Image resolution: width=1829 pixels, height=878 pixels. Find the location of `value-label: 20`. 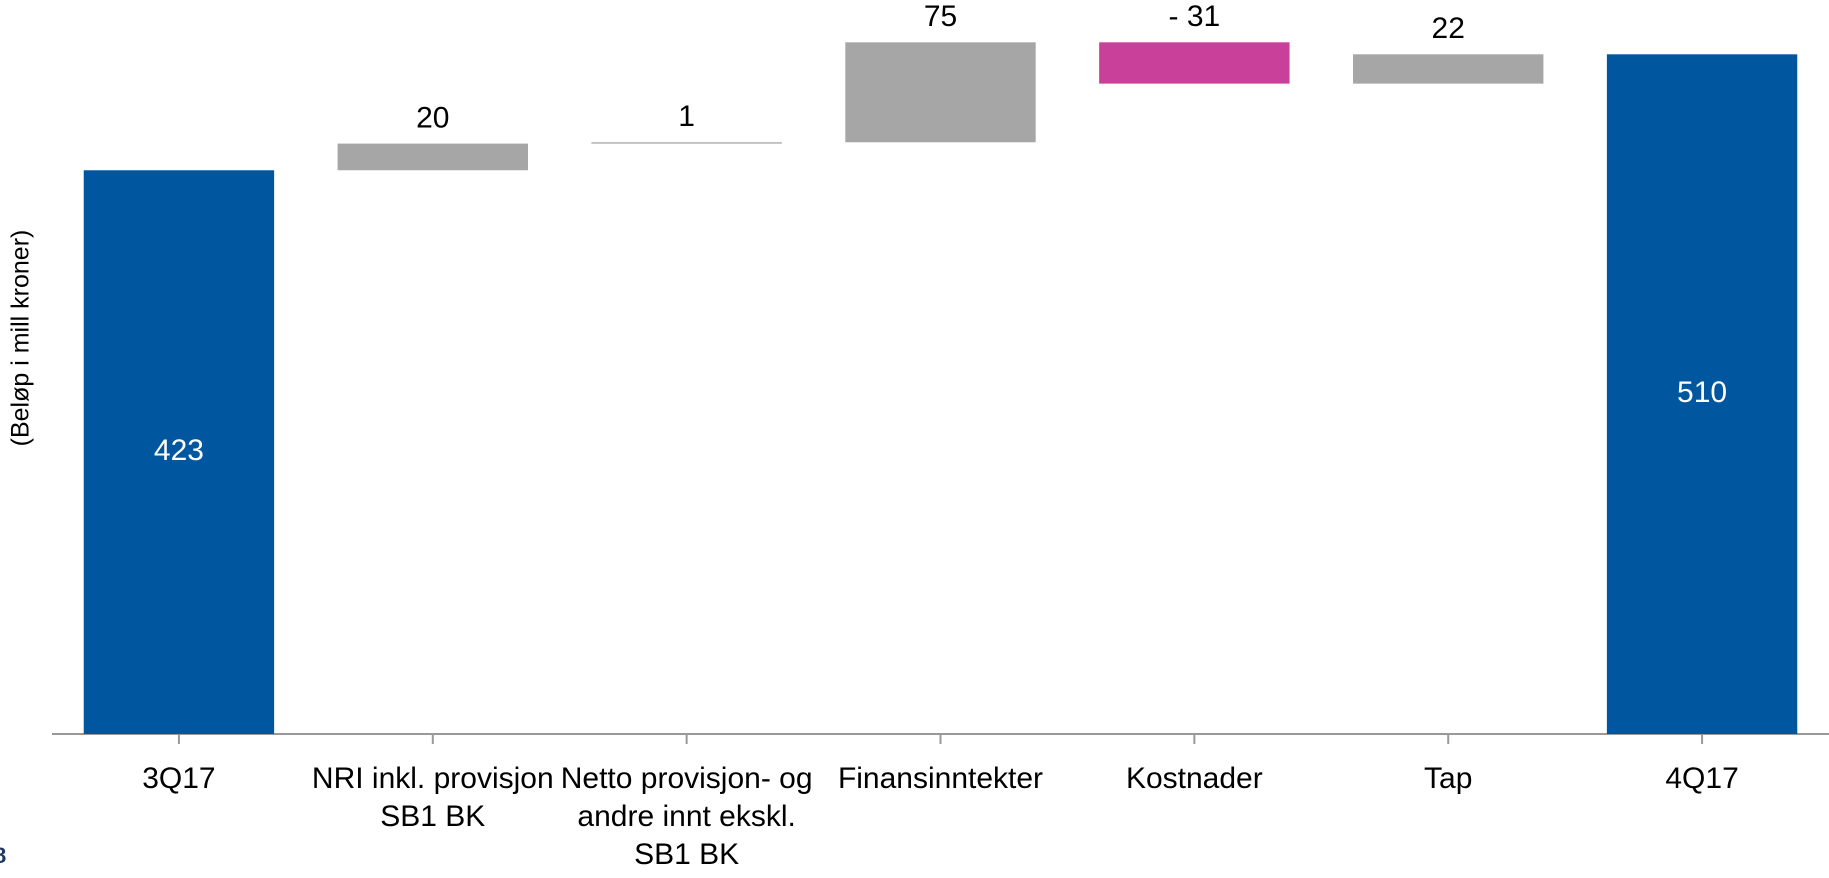

value-label: 20 is located at coordinates (432, 118).